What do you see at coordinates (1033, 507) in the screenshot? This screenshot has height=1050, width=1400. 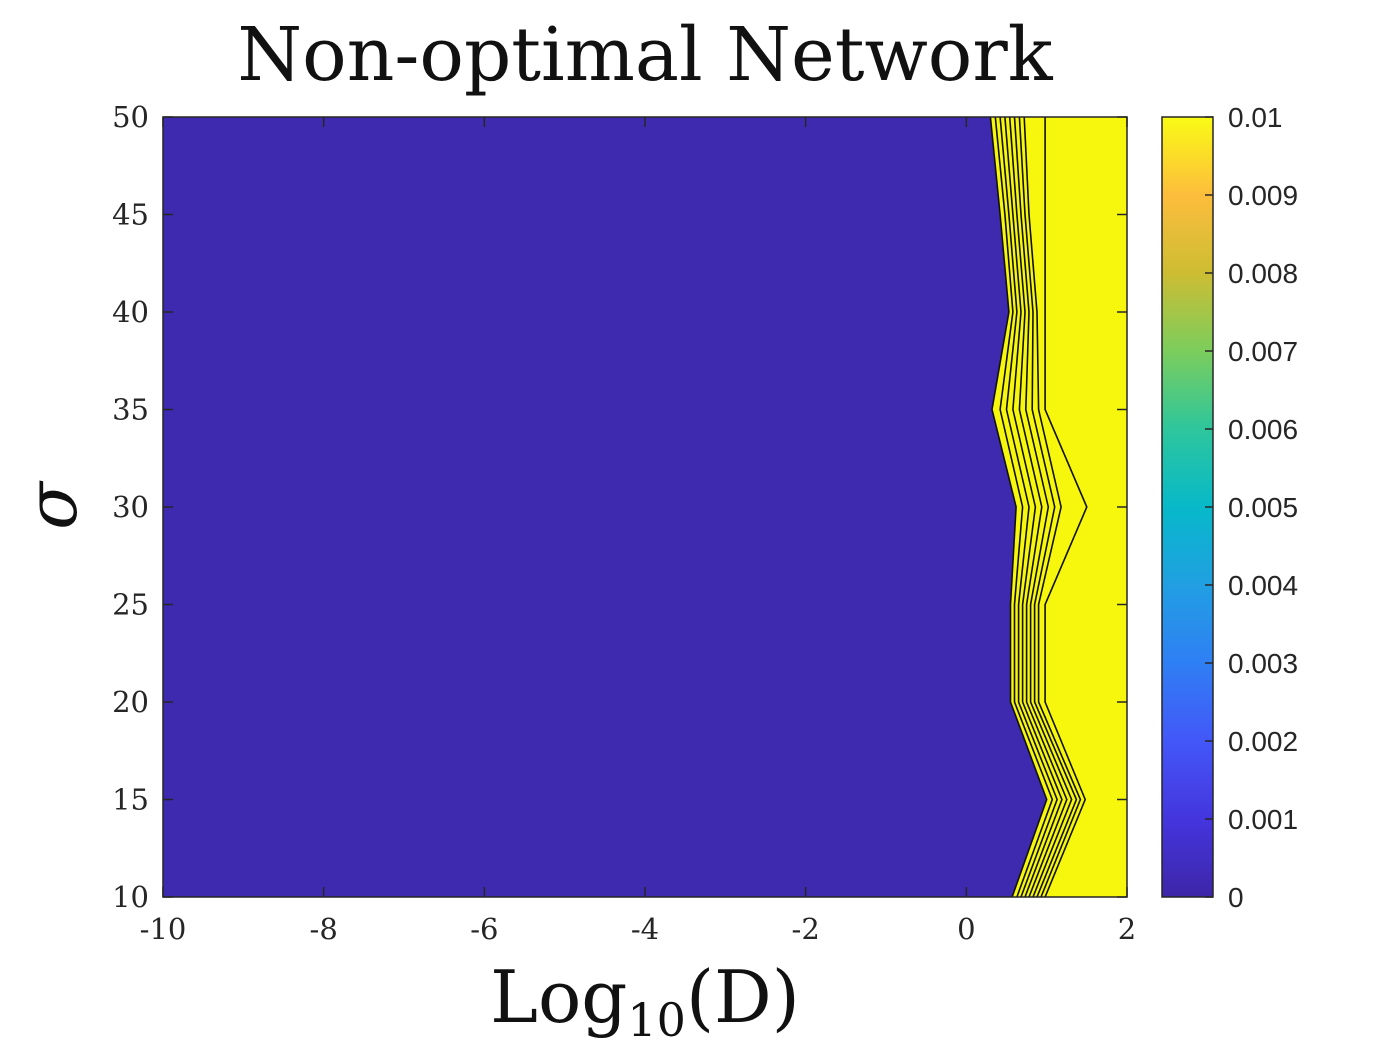 I see `contour-line-0.004` at bounding box center [1033, 507].